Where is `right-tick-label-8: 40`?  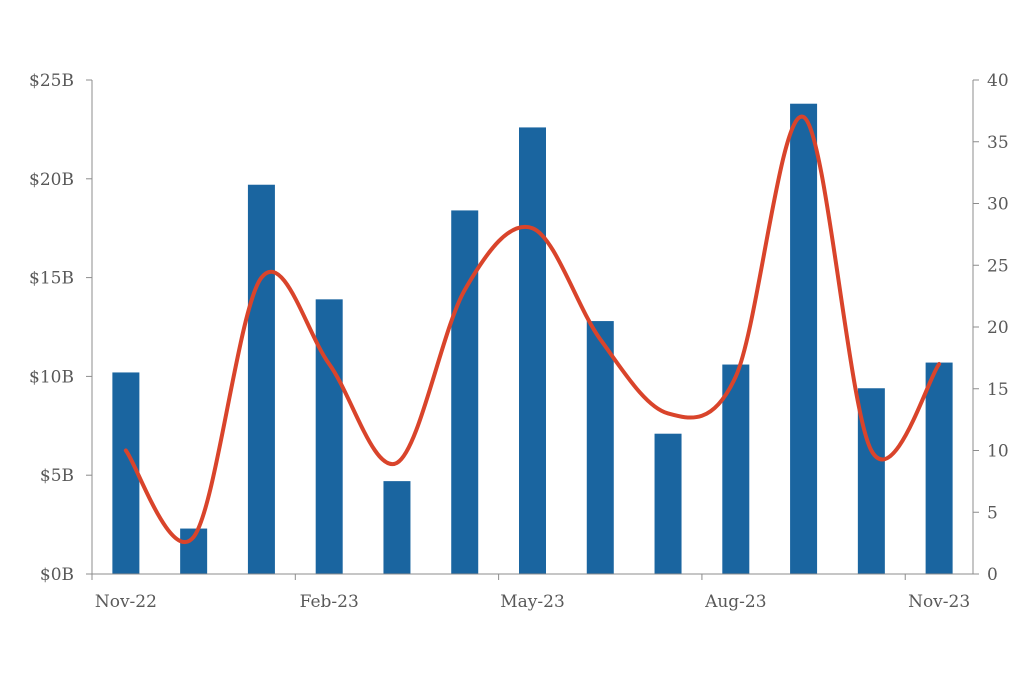
right-tick-label-8: 40 is located at coordinates (998, 81).